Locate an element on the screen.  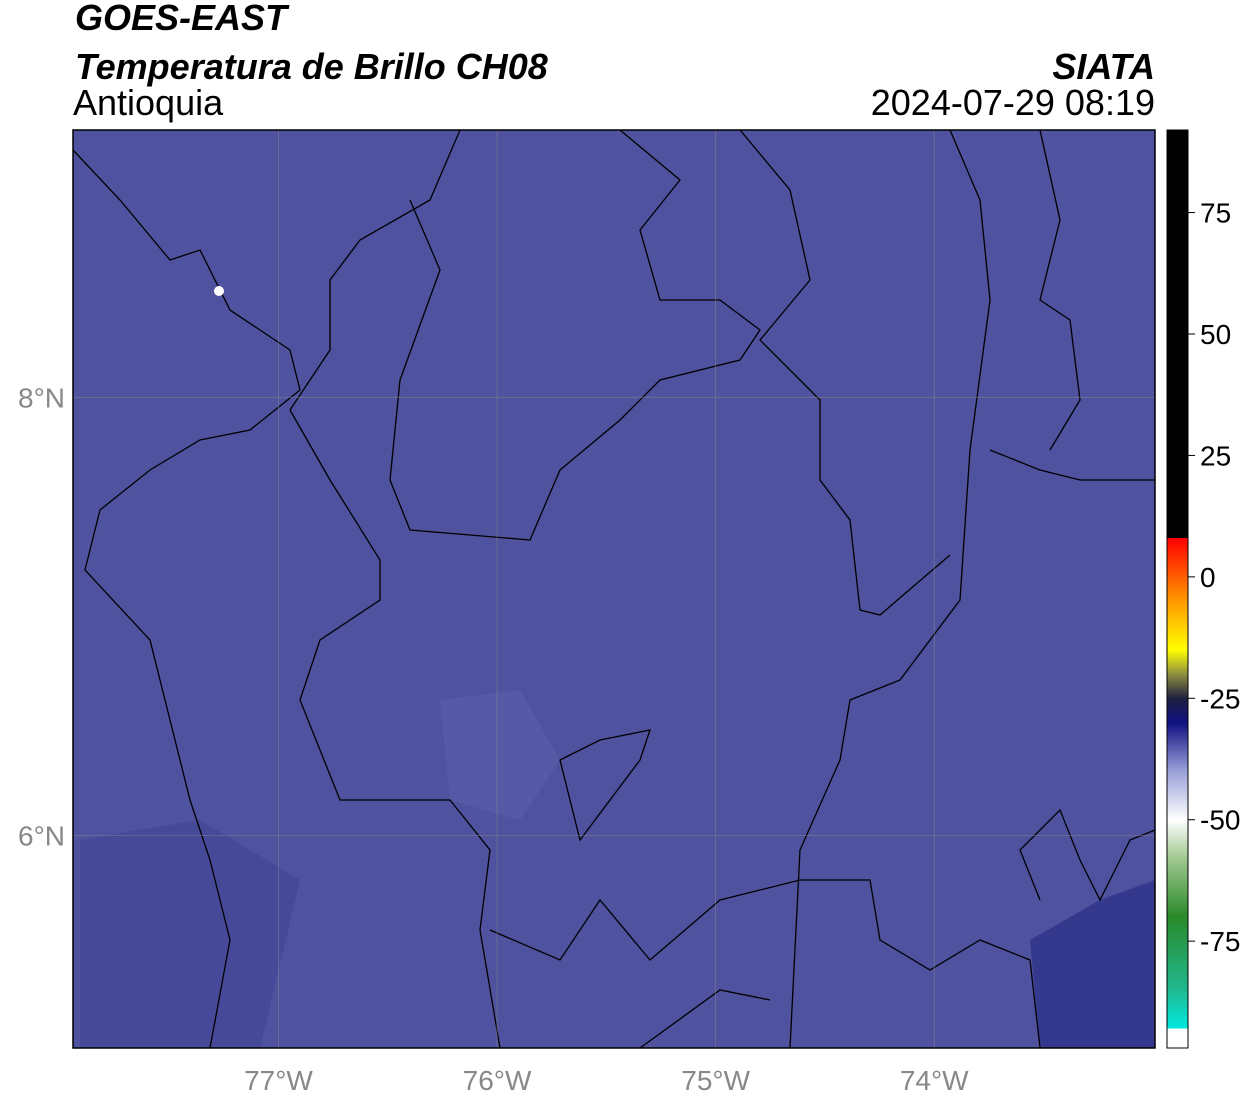
colorbar-tick-label: 25 is located at coordinates (1215, 455).